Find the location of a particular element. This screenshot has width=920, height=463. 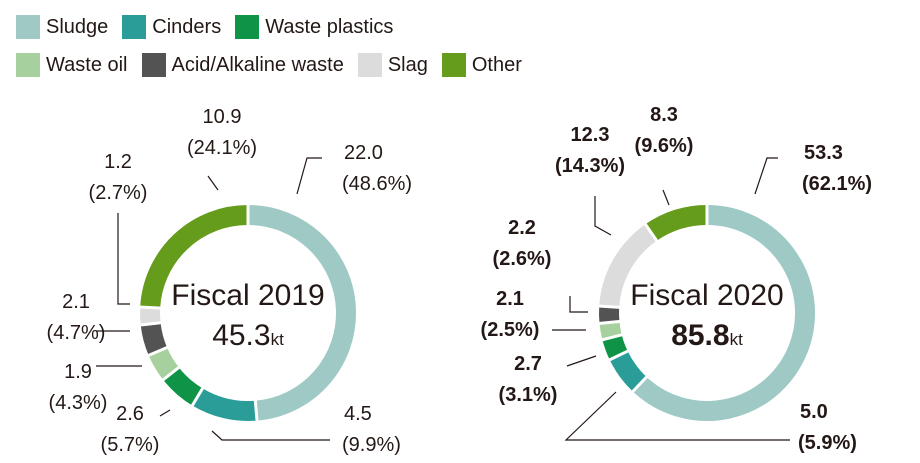

total-value: 85.8 is located at coordinates (700, 335).